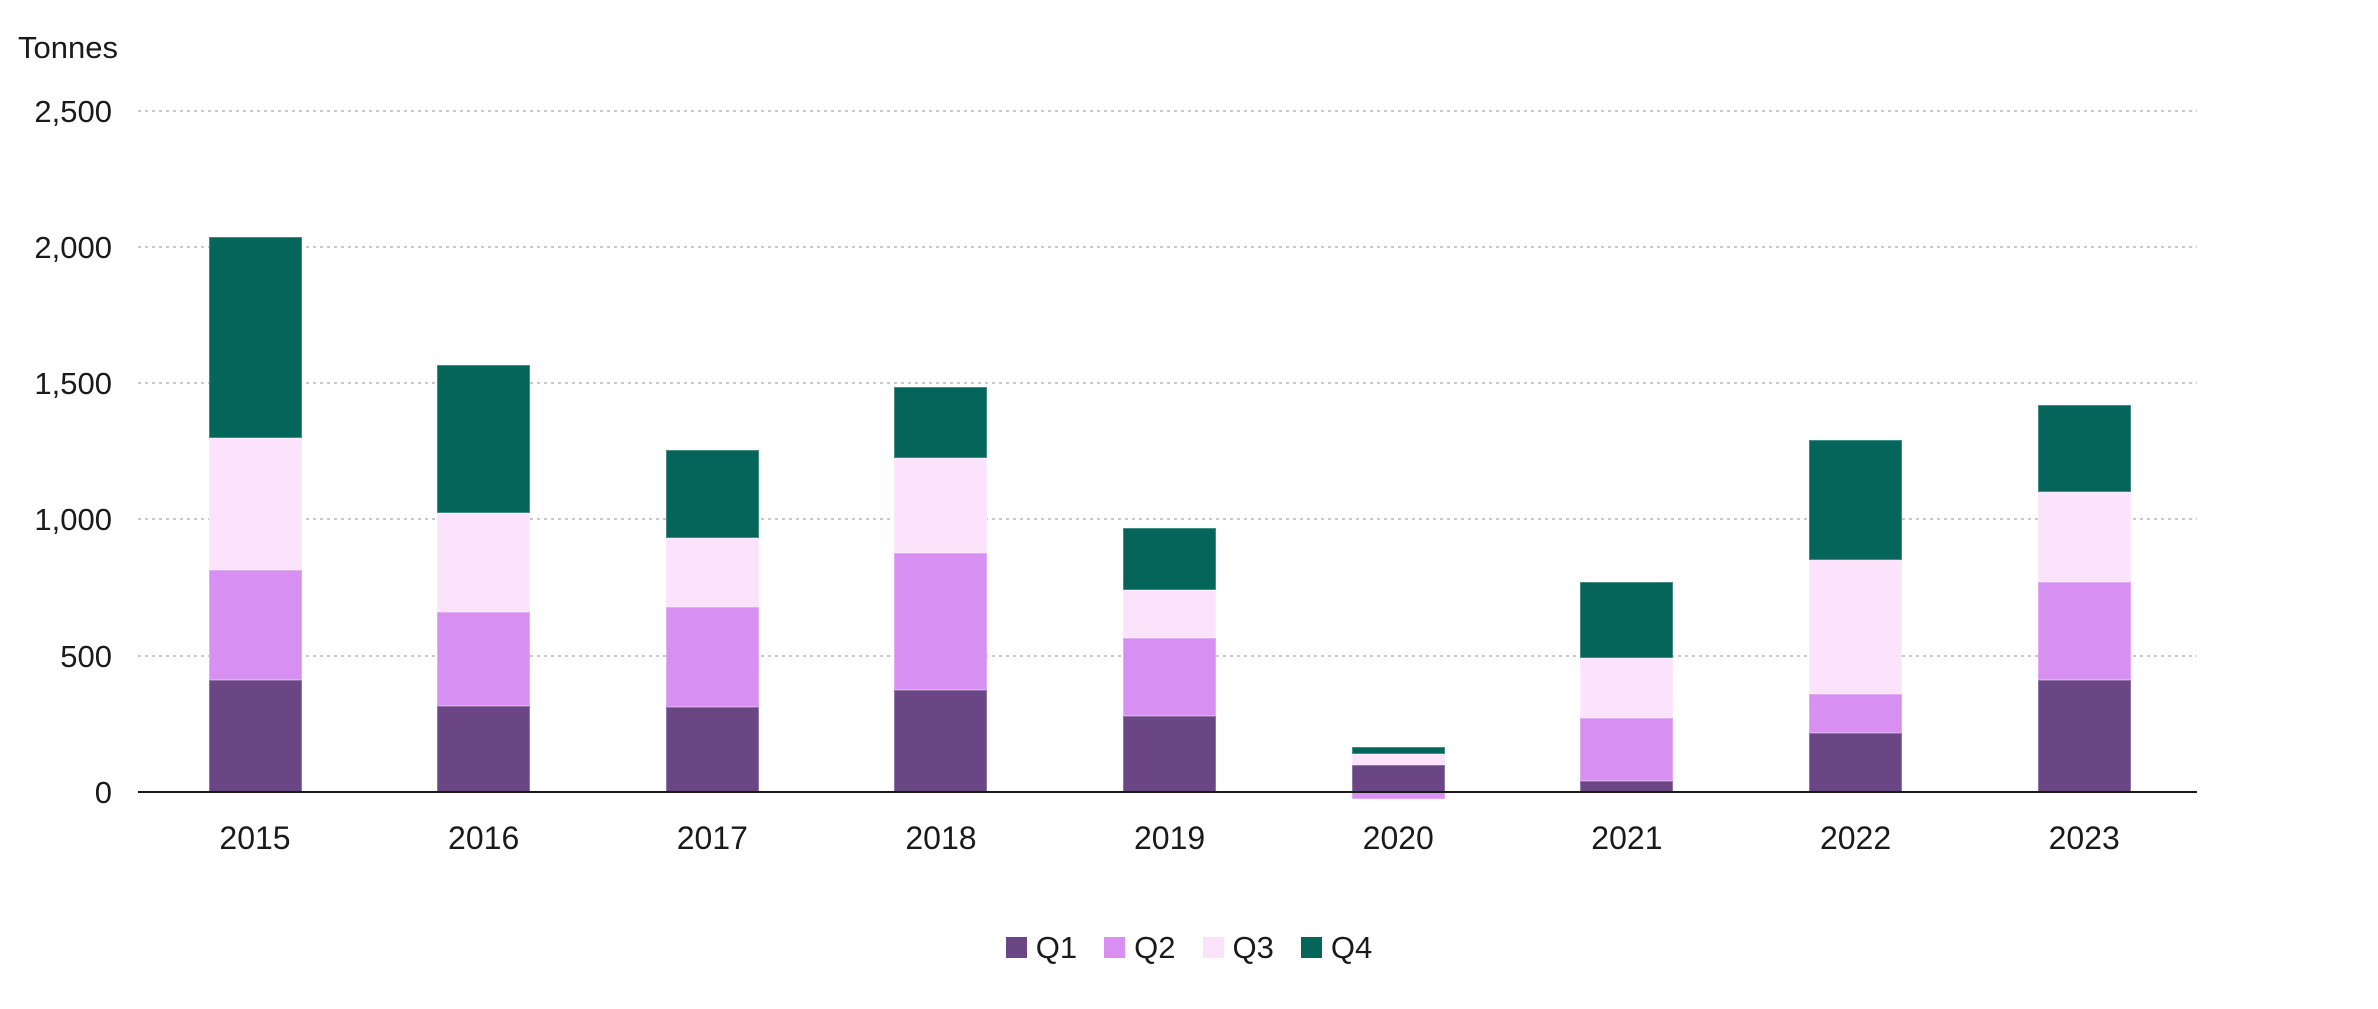  I want to click on legend-swatch-q2, so click(1115, 947).